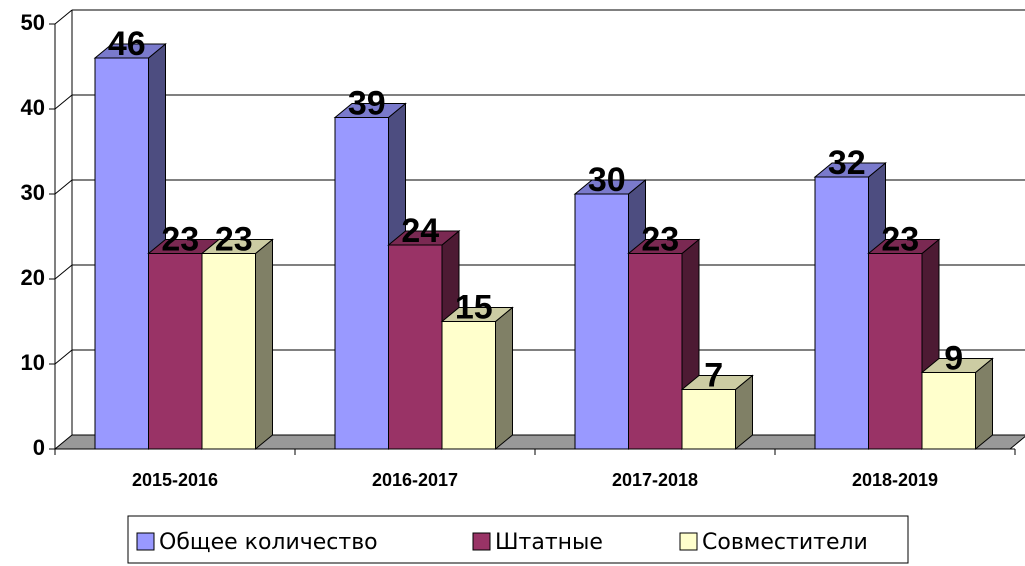 The width and height of the screenshot is (1025, 566). What do you see at coordinates (847, 163) in the screenshot?
I see `data-label: 32` at bounding box center [847, 163].